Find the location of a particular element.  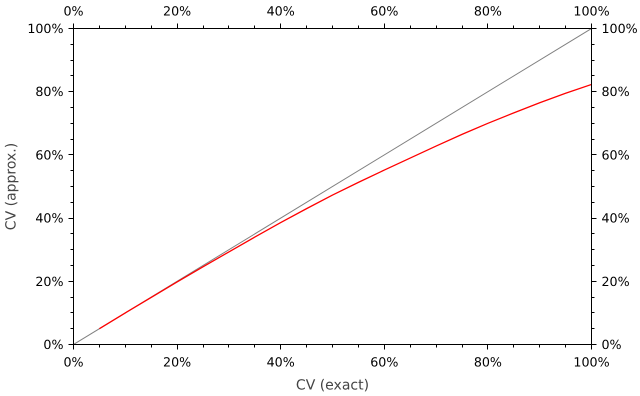

x-axis-title: CV (exact) is located at coordinates (333, 386).